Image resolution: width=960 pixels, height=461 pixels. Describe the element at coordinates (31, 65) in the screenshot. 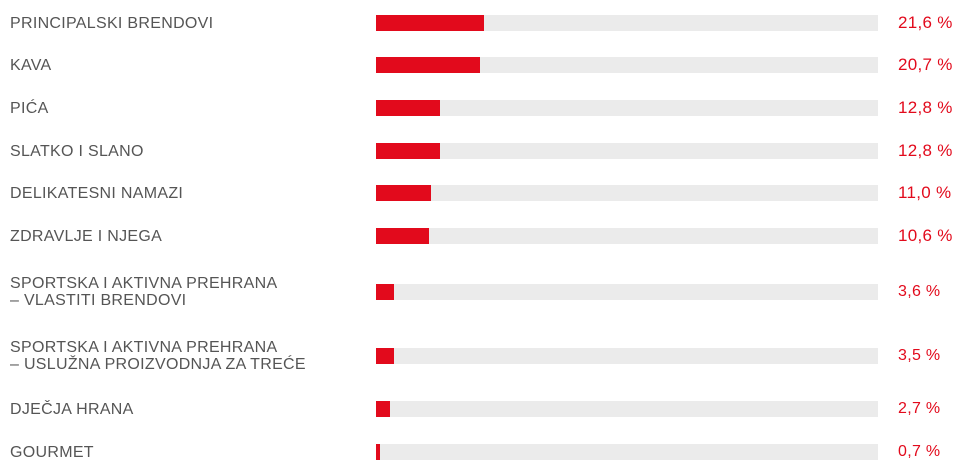

I see `category-label-line: KAVA` at that location.